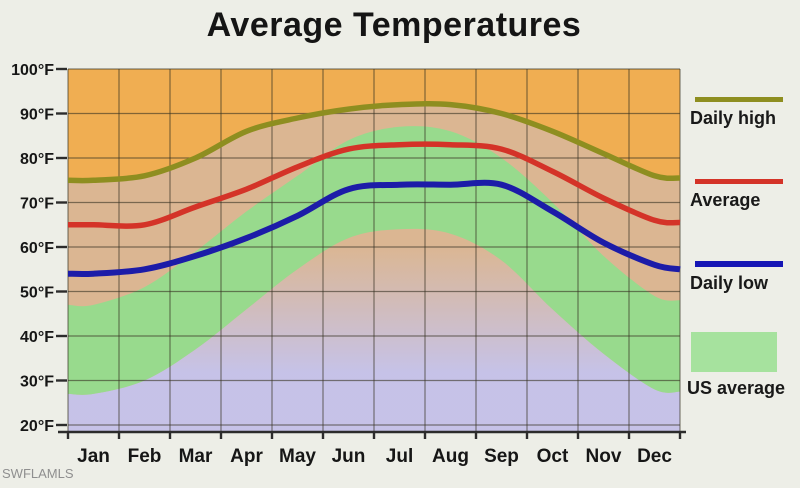  What do you see at coordinates (739, 264) in the screenshot?
I see `daily-low-line-swatch` at bounding box center [739, 264].